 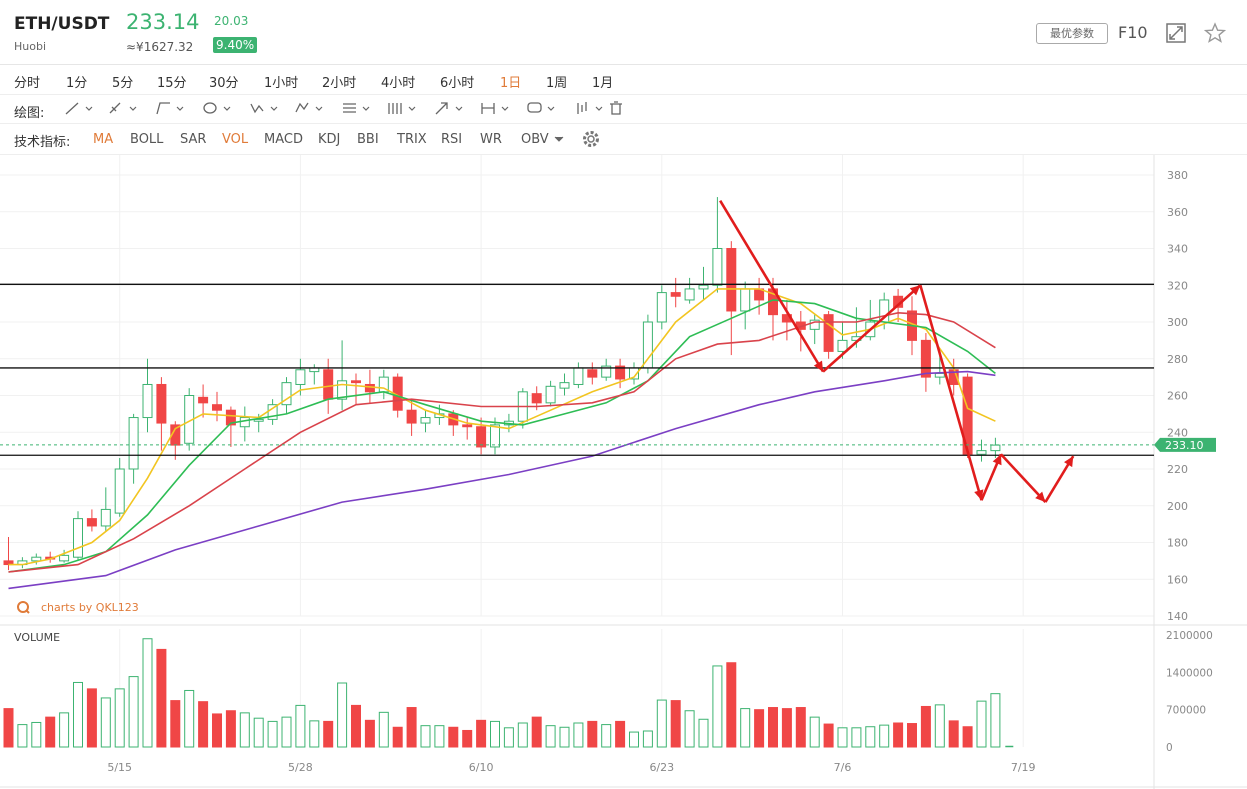 I want to click on period-tab-6: 2小时, so click(x=339, y=83).